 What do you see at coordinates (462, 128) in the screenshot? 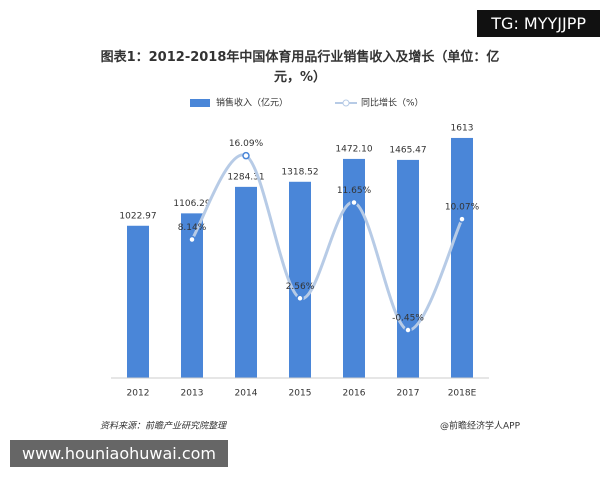
I see `bar-label: 1613` at bounding box center [462, 128].